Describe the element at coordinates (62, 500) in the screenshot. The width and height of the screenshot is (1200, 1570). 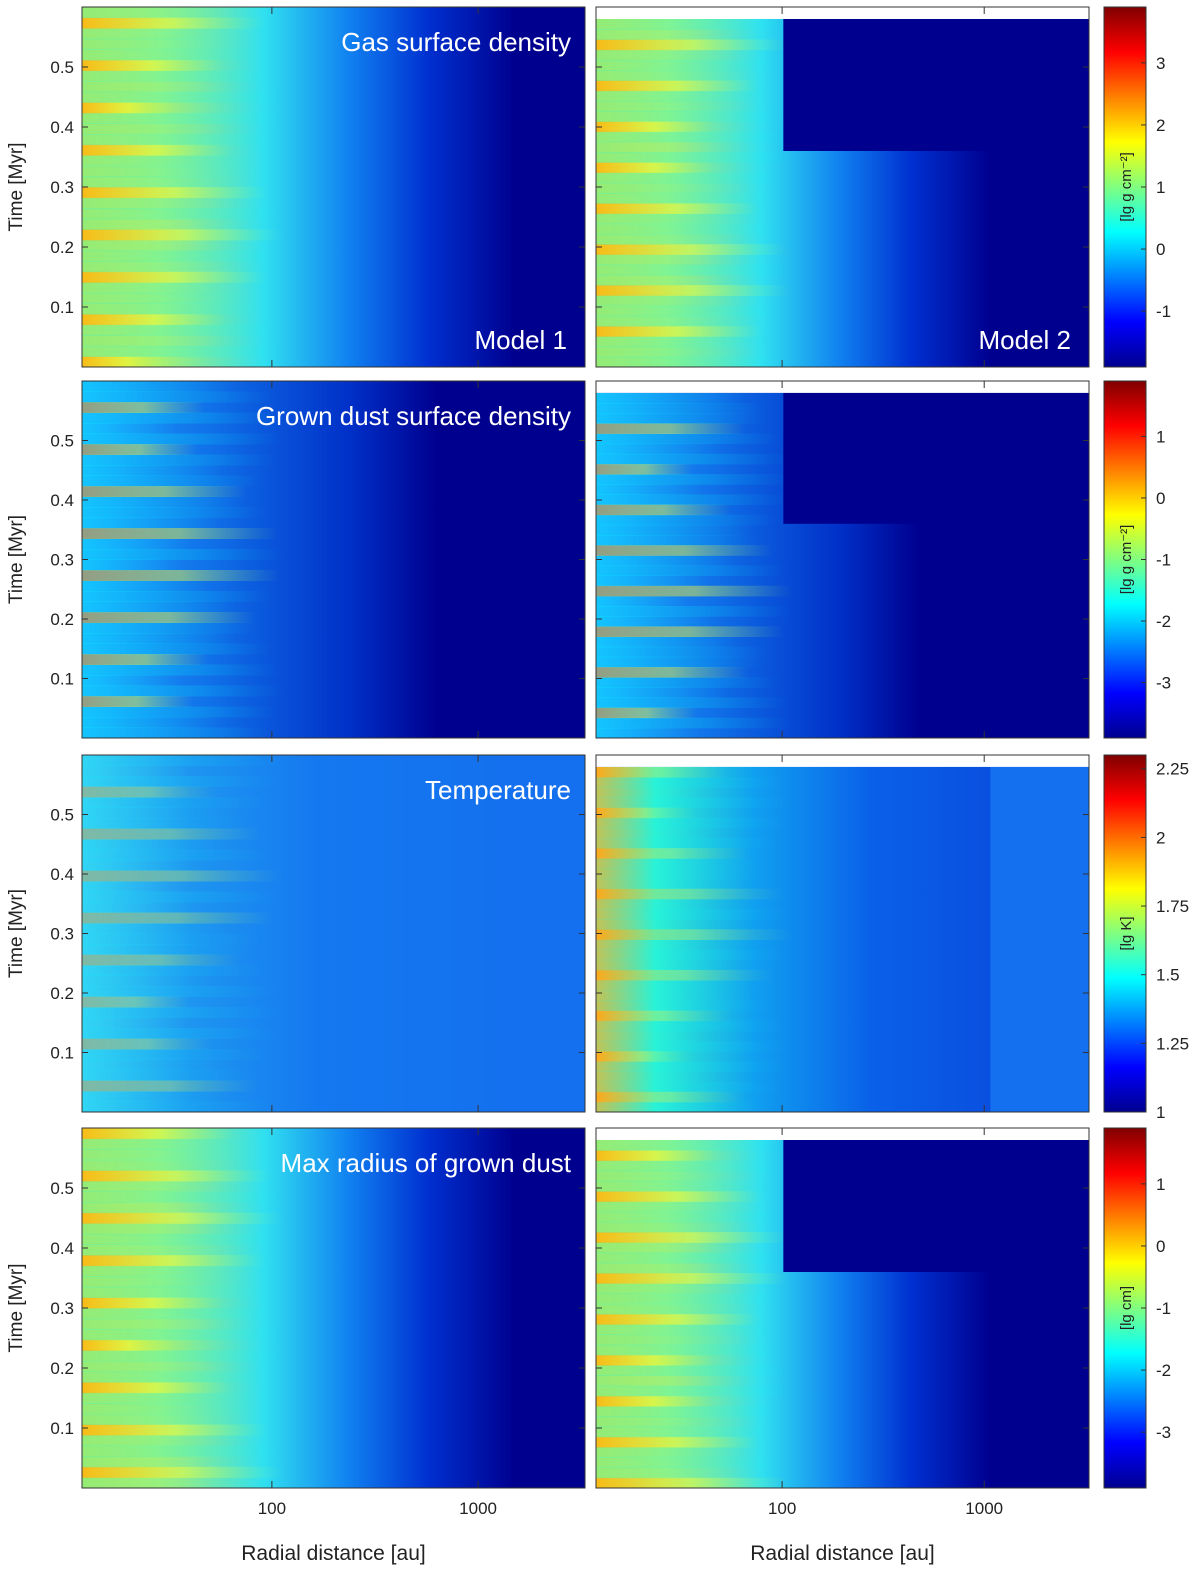
I see `y-tick-label: 0.4` at that location.